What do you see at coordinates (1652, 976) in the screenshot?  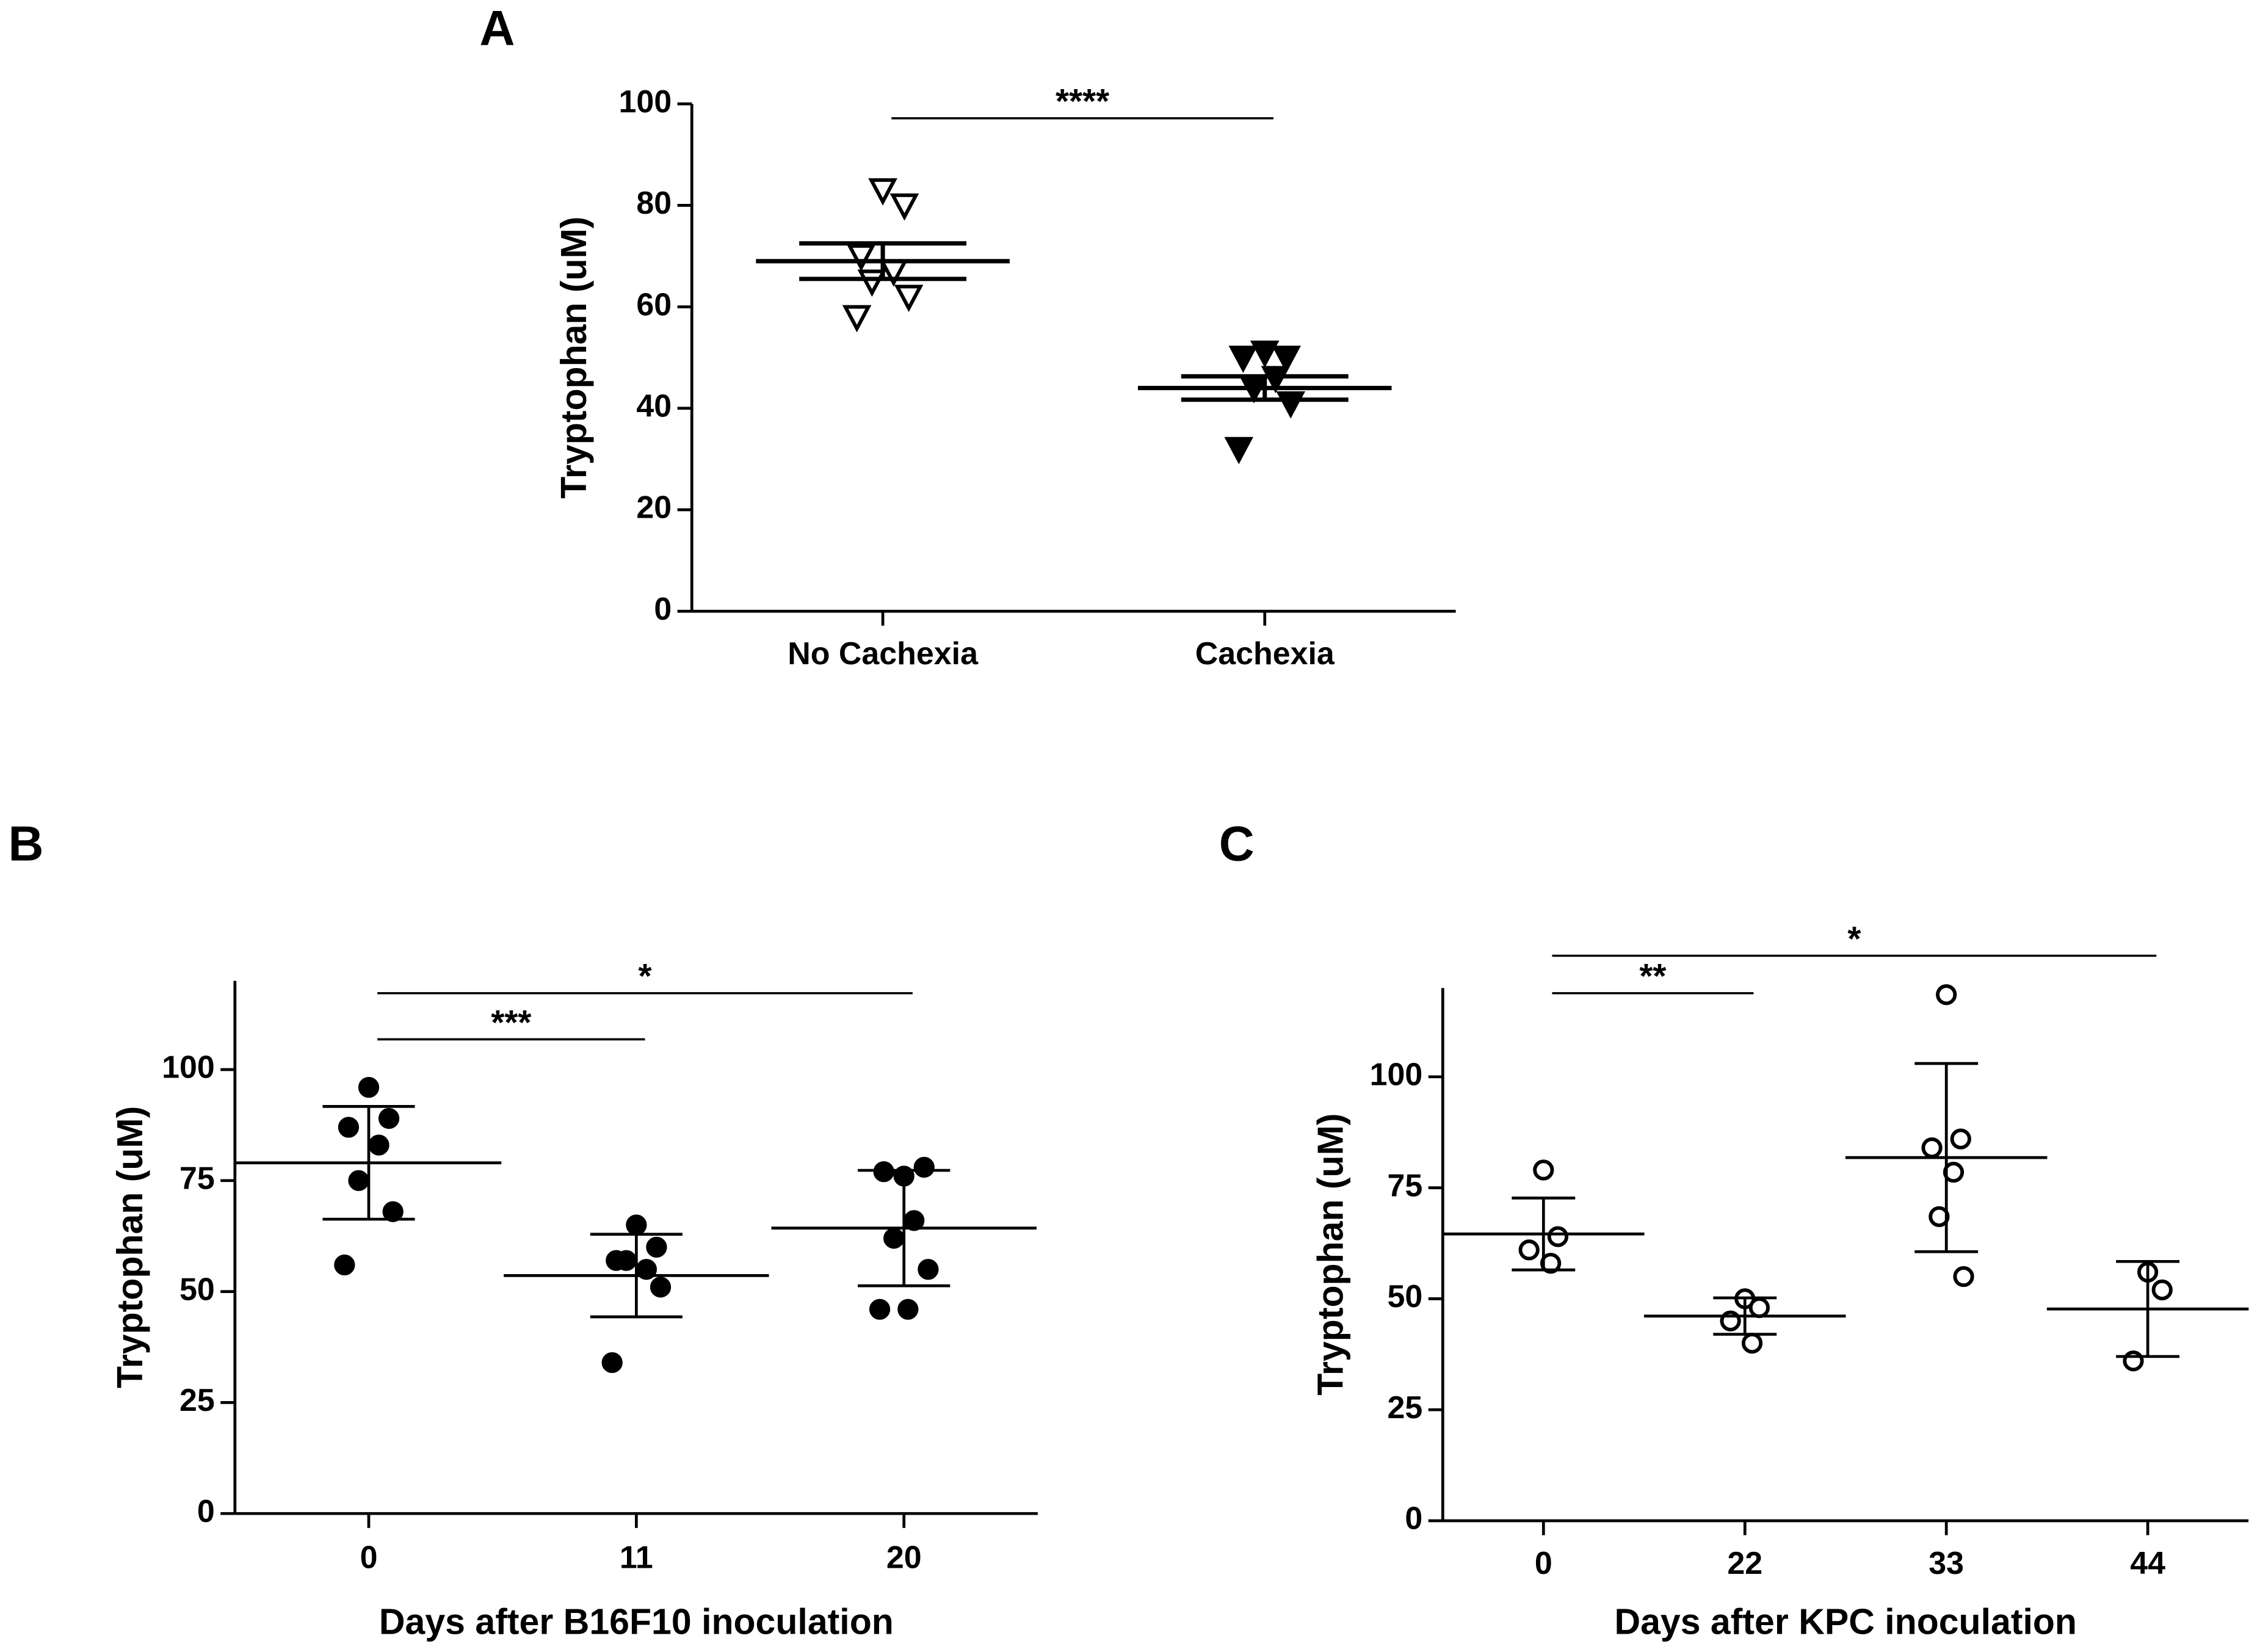 I see `significance-label: **` at bounding box center [1652, 976].